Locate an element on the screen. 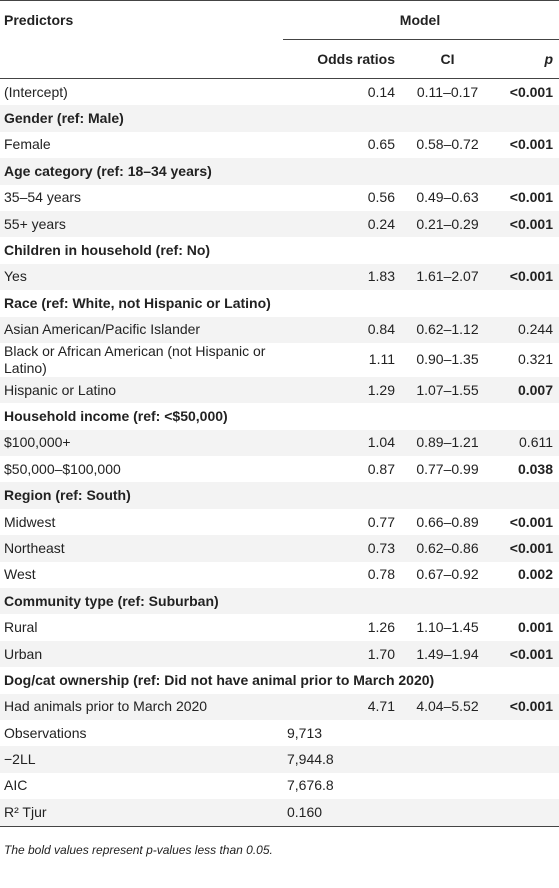 The height and width of the screenshot is (888, 559). ci-value: 0.90–1.35 is located at coordinates (447, 359).